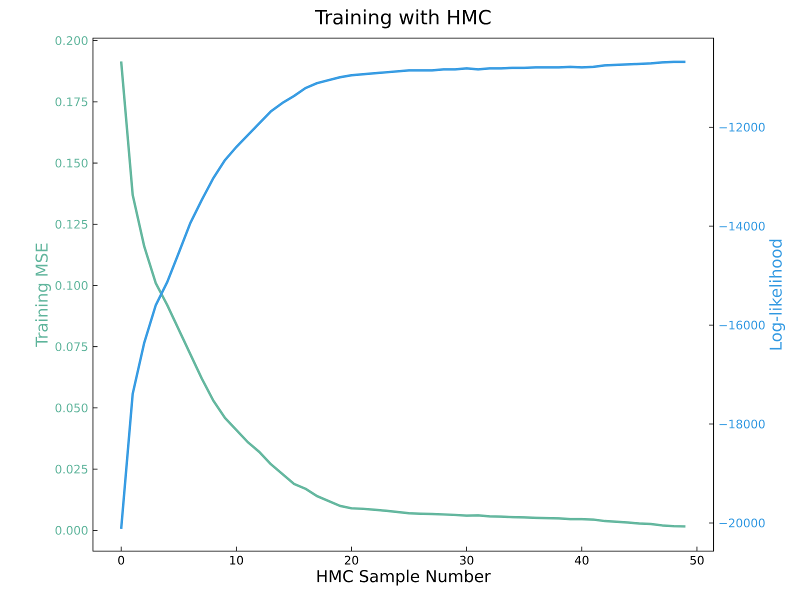 The width and height of the screenshot is (790, 596). I want to click on y2-tick-label: −18000, so click(742, 423).